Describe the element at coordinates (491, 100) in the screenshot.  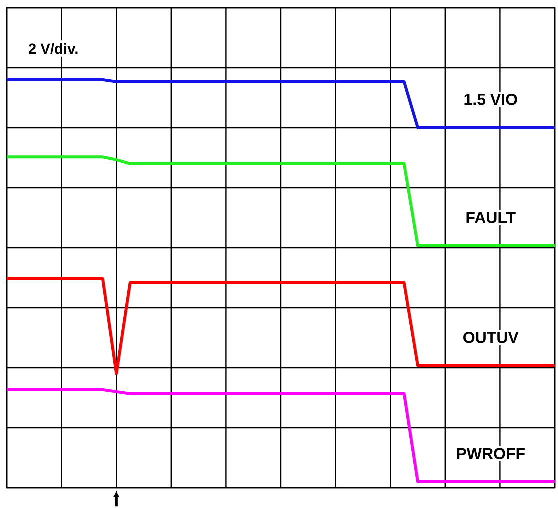
I see `series-label: 1.5 VIO` at that location.